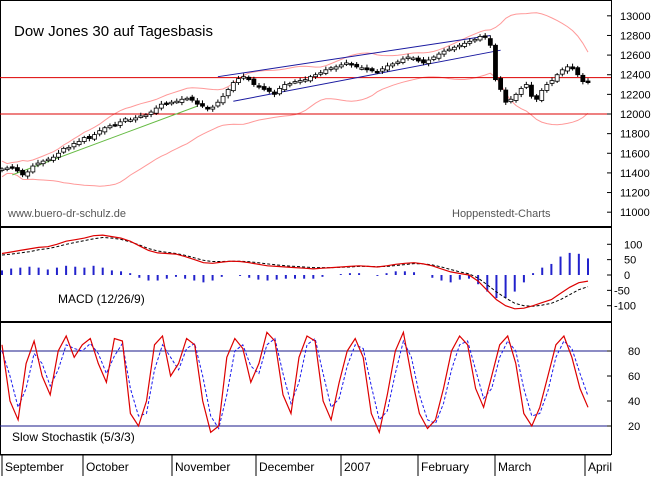 Image resolution: width=660 pixels, height=481 pixels. What do you see at coordinates (633, 245) in the screenshot?
I see `macd-tick-label: 100` at bounding box center [633, 245].